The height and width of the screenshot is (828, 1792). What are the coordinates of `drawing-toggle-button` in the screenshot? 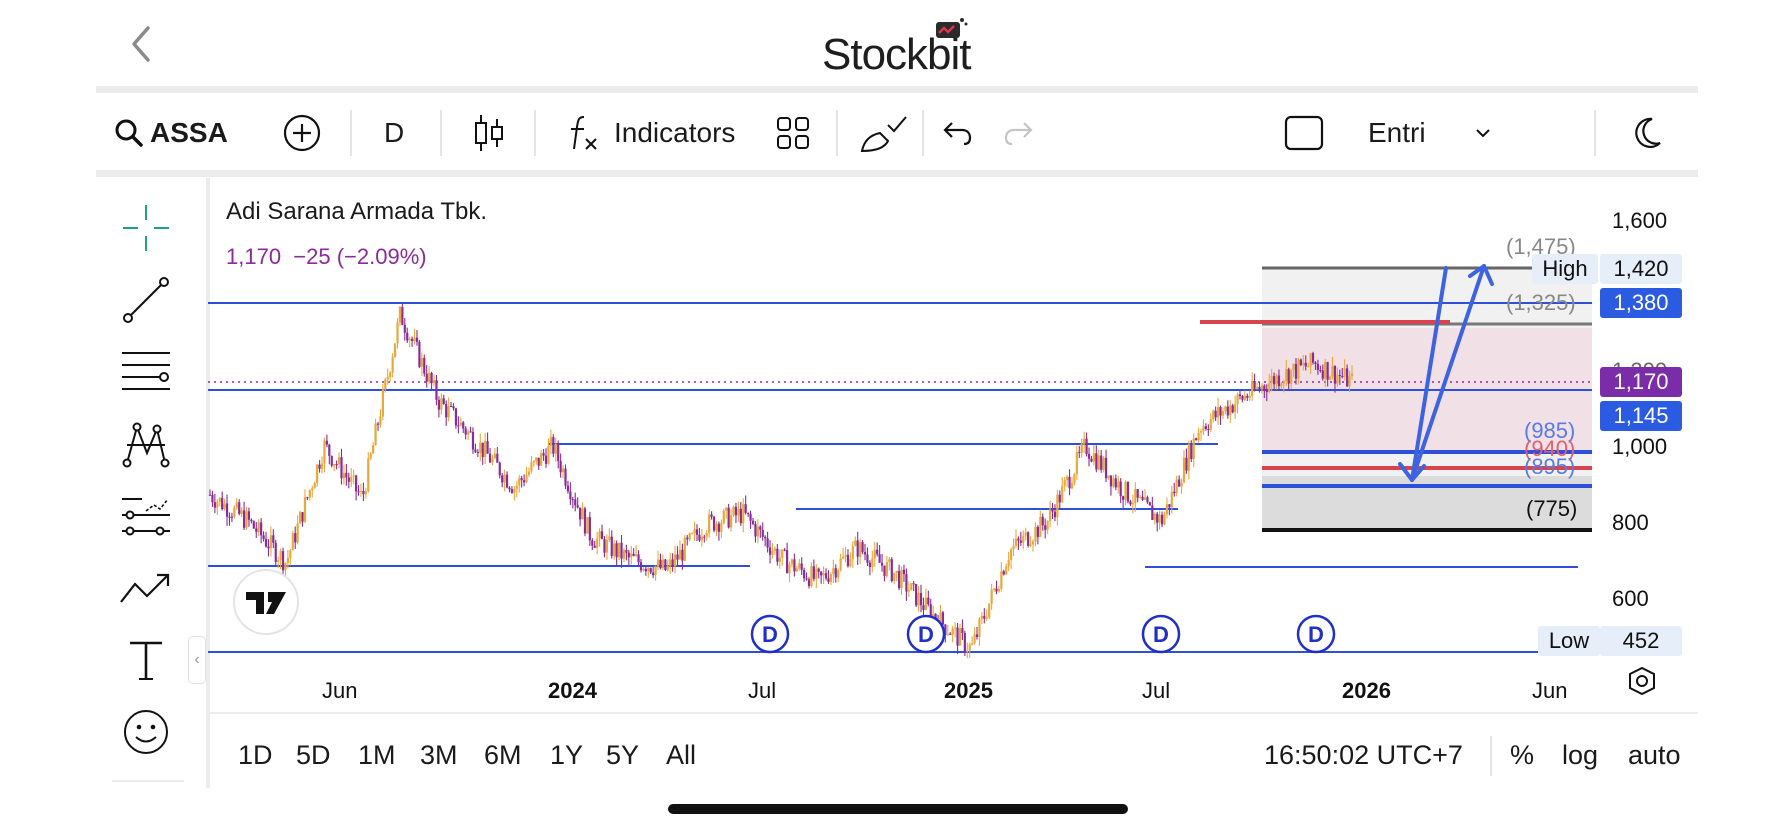 It's located at (884, 133).